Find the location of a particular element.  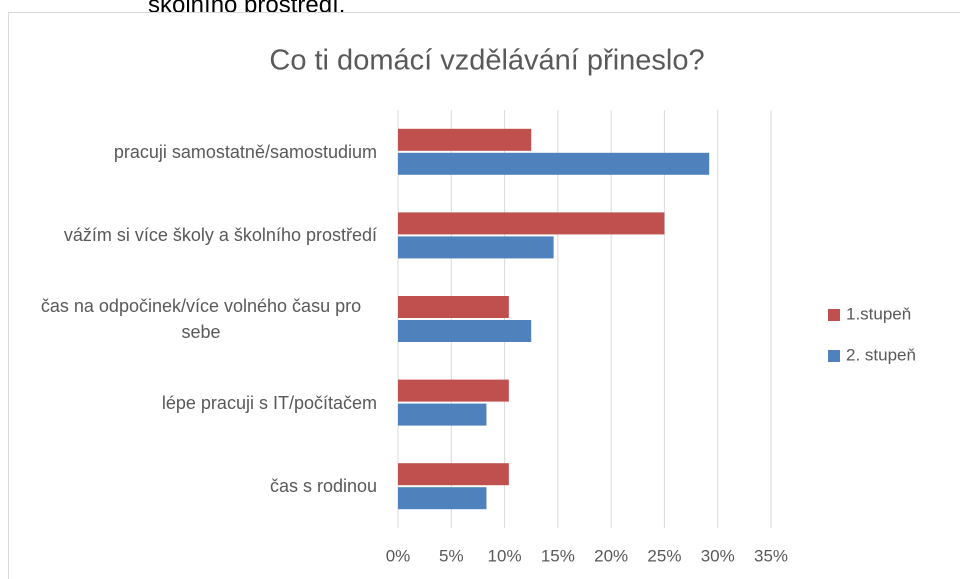

chart-title: Co ti domácí vzdělávání přineslo? is located at coordinates (486, 61).